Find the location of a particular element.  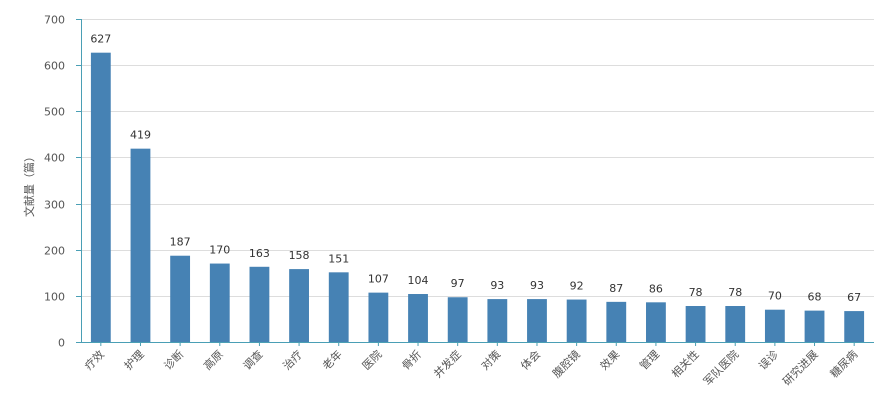

x-tick-label: 效果 is located at coordinates (609, 359).